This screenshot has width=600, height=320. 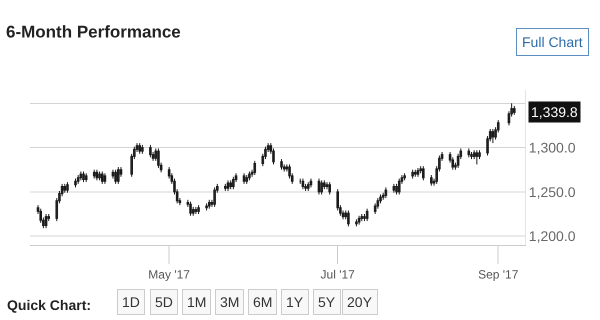 I want to click on x-tick-label: May '17, so click(x=169, y=274).